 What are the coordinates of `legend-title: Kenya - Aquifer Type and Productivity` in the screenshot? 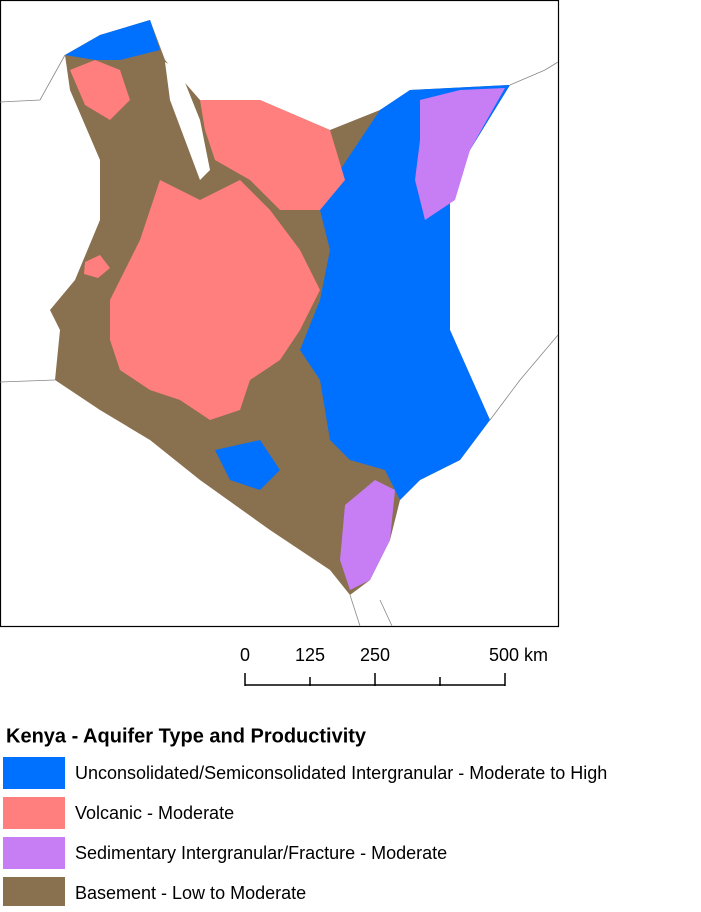 It's located at (186, 736).